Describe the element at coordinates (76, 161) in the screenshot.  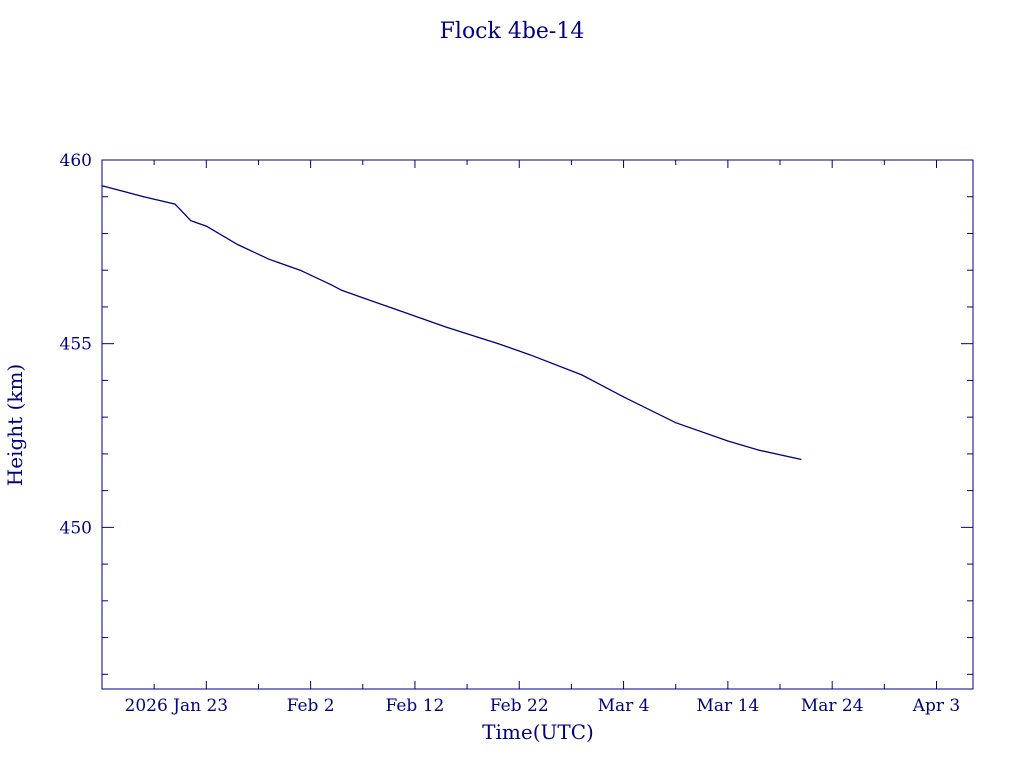
I see `y-tick-label: 460` at that location.